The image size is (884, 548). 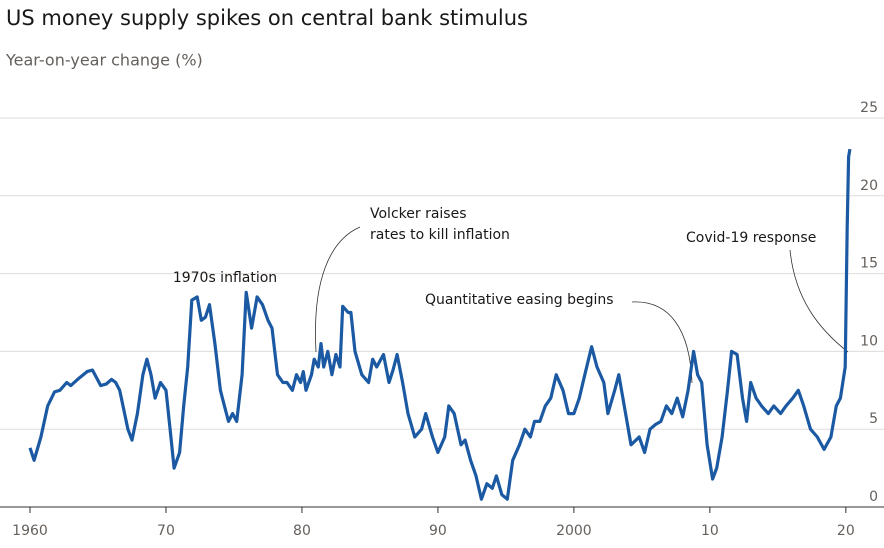 I want to click on x-tick-label: 1960, so click(x=30, y=531).